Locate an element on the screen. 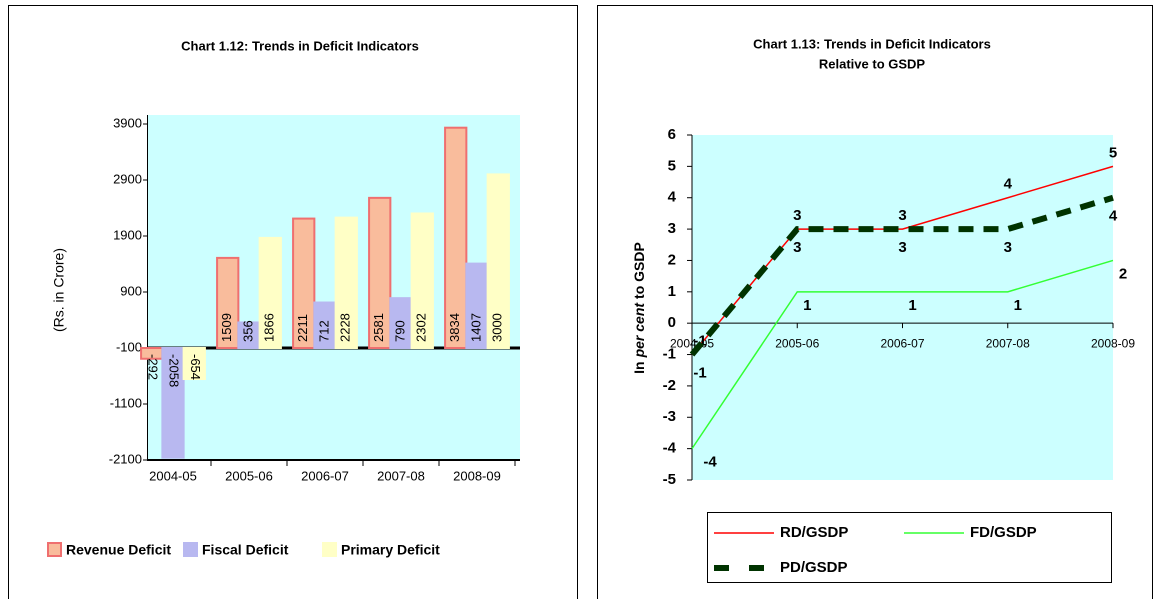 This screenshot has height=599, width=1160. legend-label: Revenue Deficit is located at coordinates (118, 550).